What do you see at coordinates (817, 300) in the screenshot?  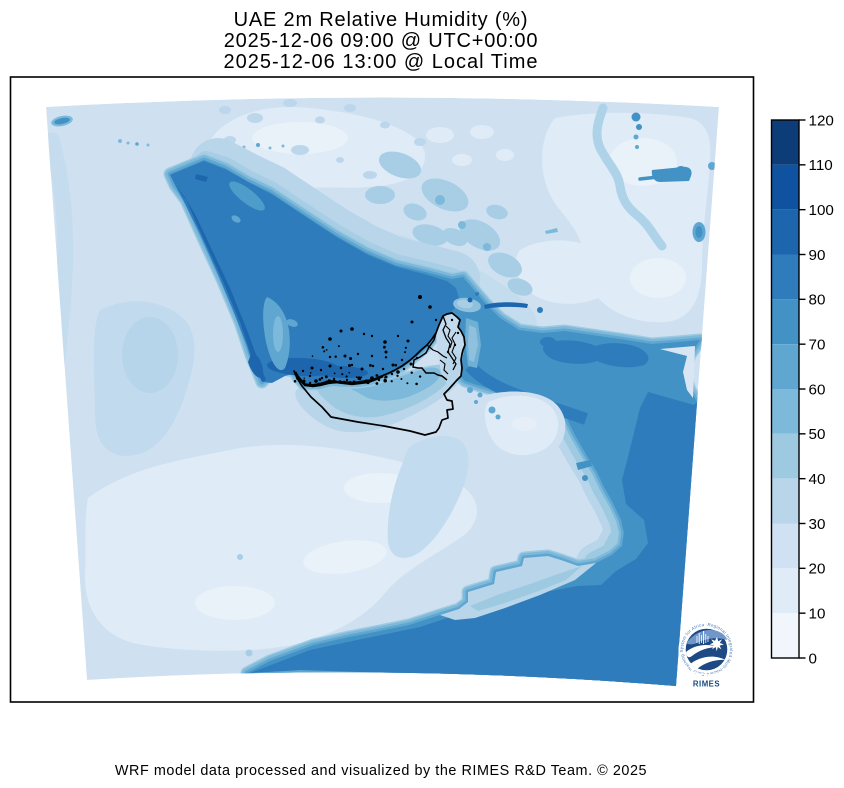 I see `svg-text: 80` at bounding box center [817, 300].